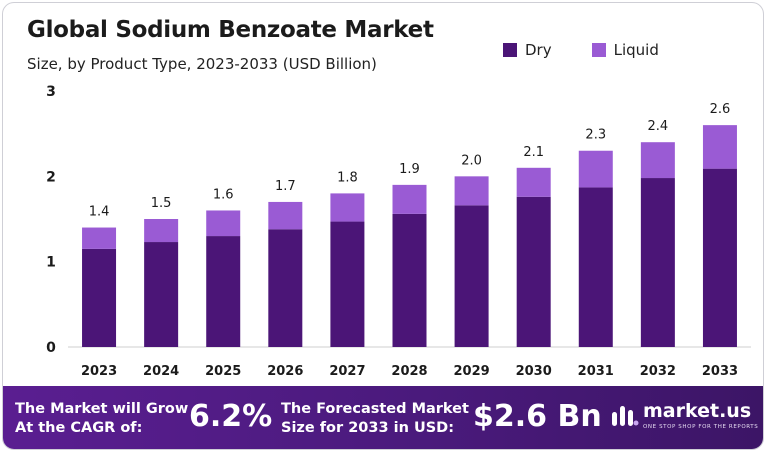 The image size is (768, 454). Describe the element at coordinates (99, 371) in the screenshot. I see `x-tick-label-2023: 2023` at that location.